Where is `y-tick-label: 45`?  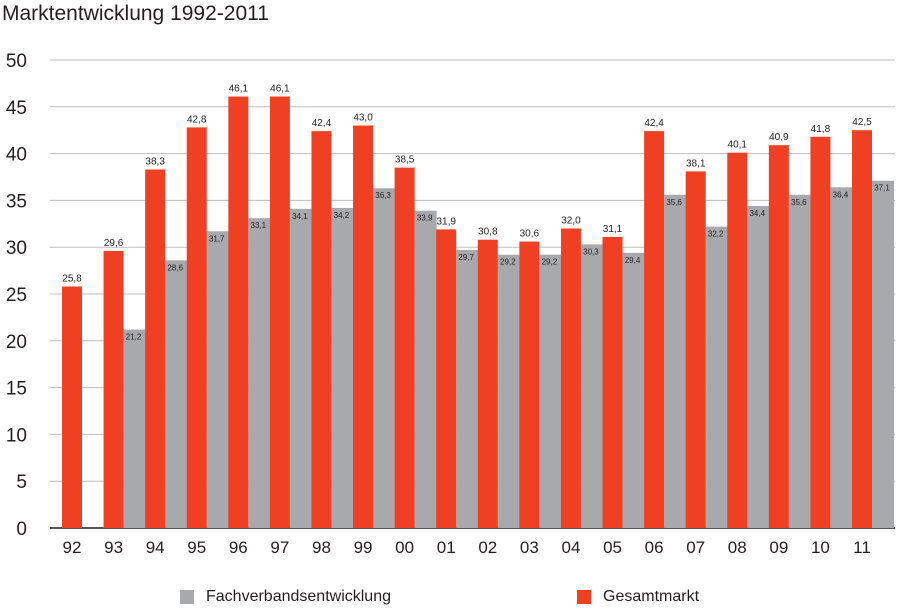 y-tick-label: 45 is located at coordinates (16, 108).